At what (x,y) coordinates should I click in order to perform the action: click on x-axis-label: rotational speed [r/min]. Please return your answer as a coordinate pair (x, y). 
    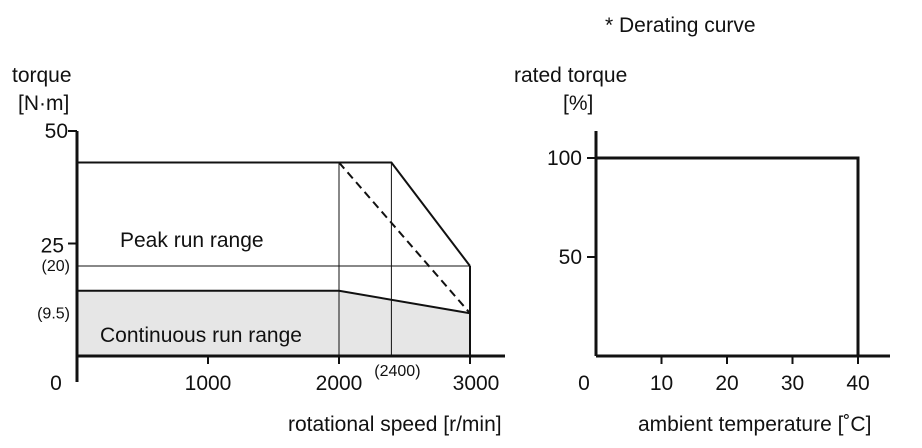
    Looking at the image, I should click on (395, 424).